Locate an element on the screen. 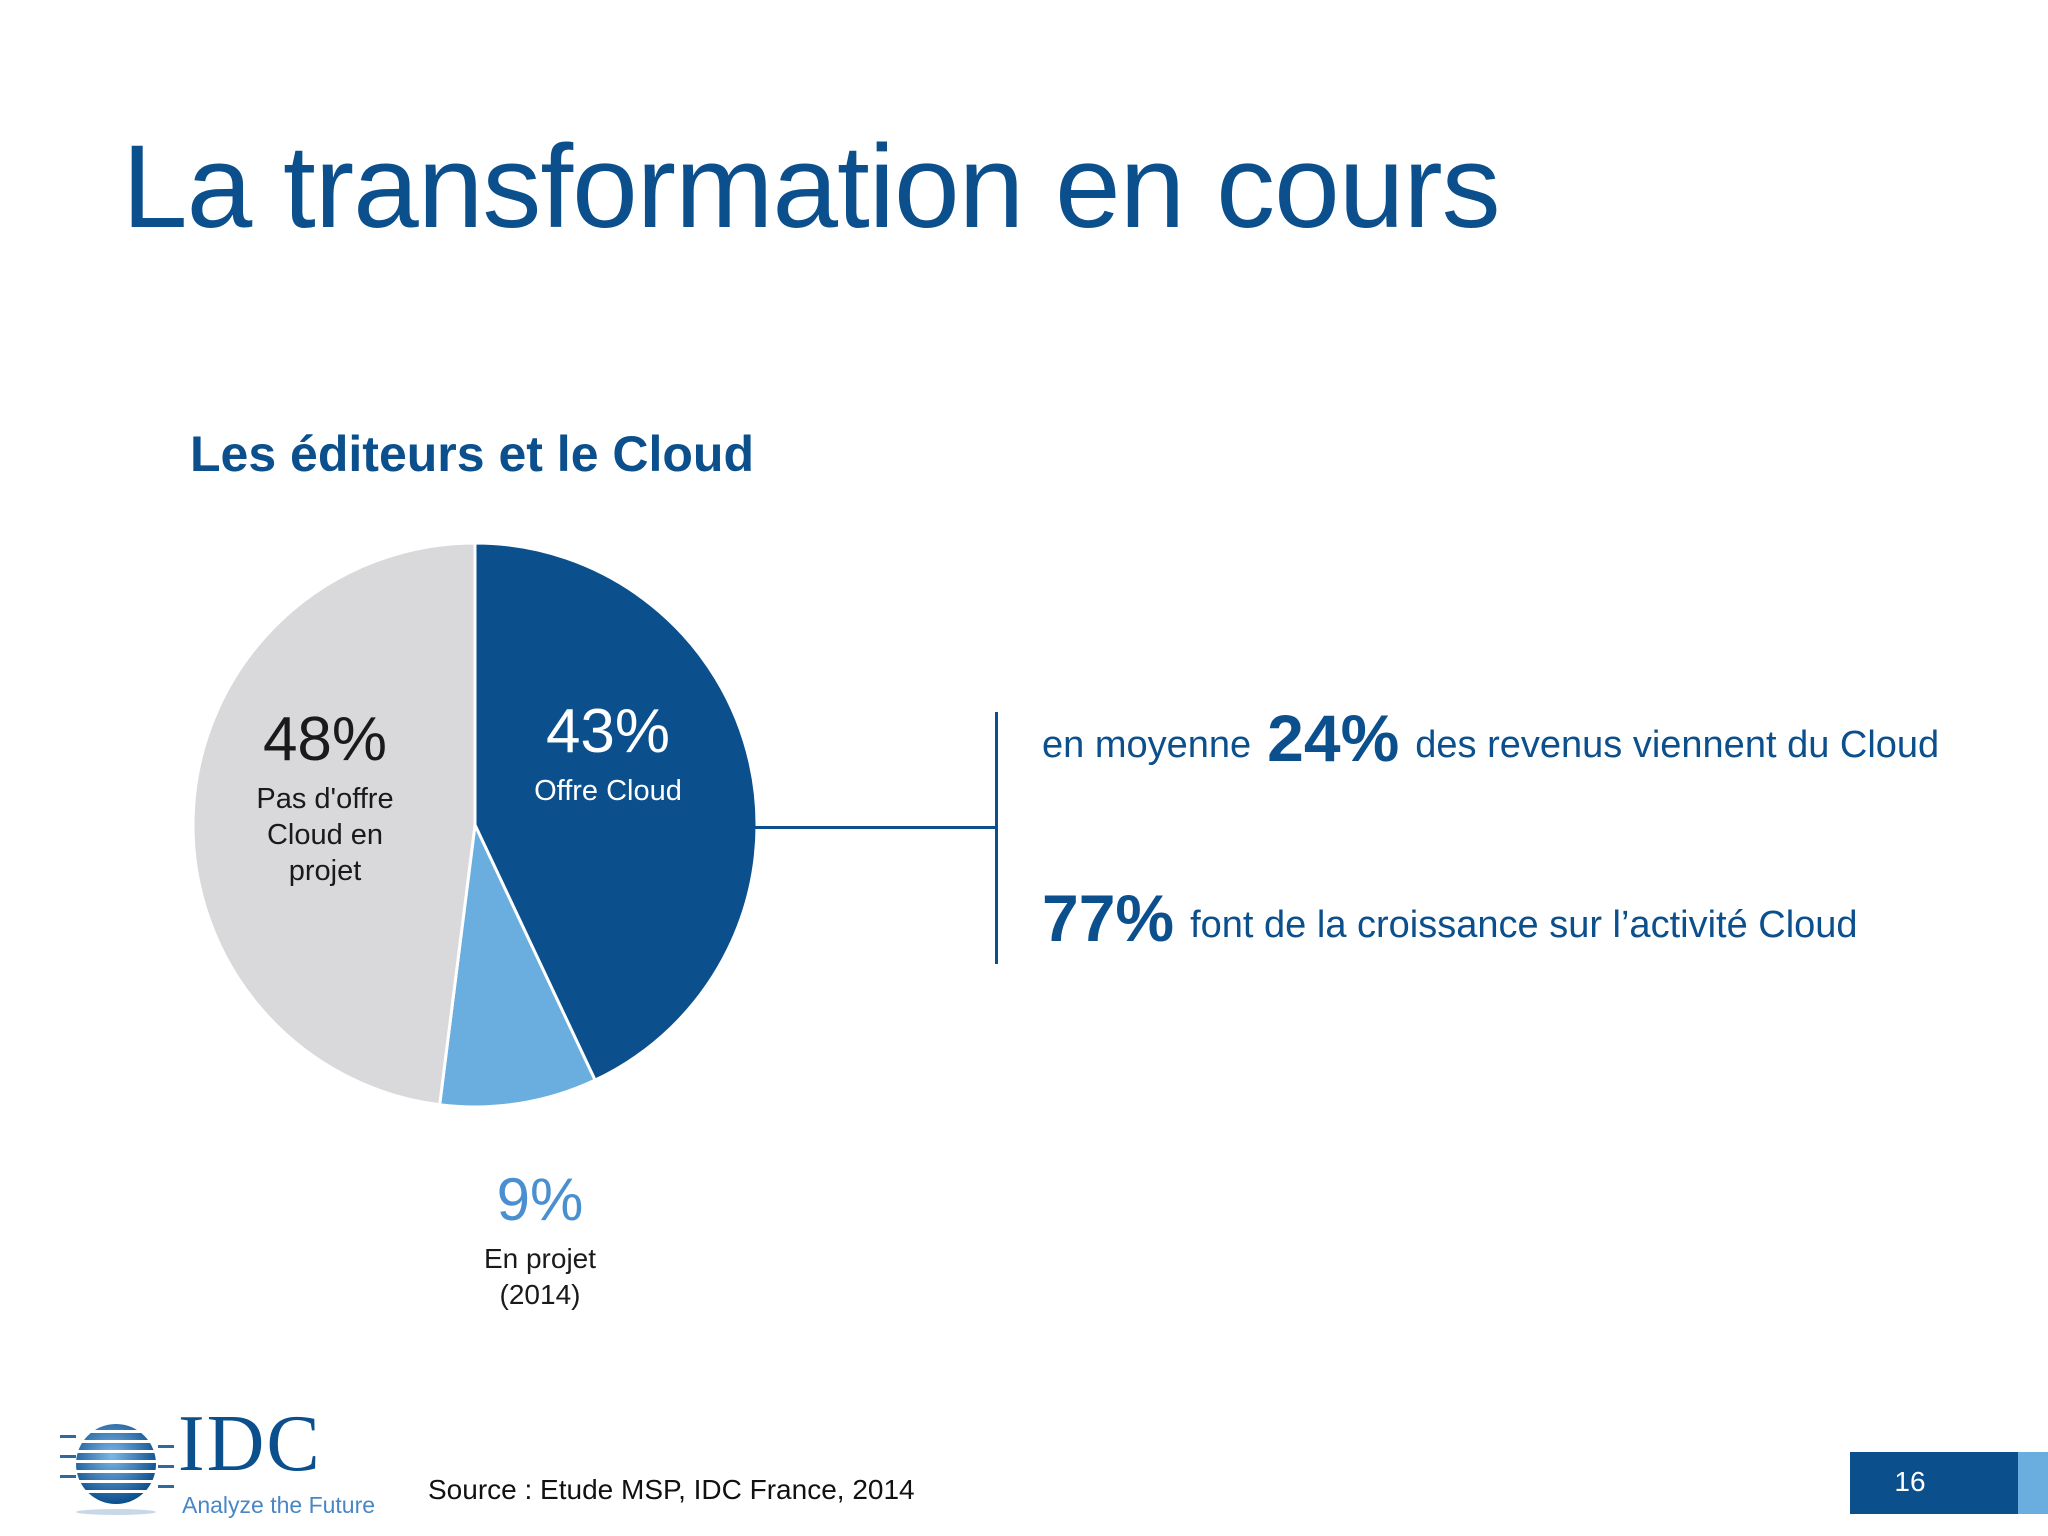  pie-slices is located at coordinates (475, 825).